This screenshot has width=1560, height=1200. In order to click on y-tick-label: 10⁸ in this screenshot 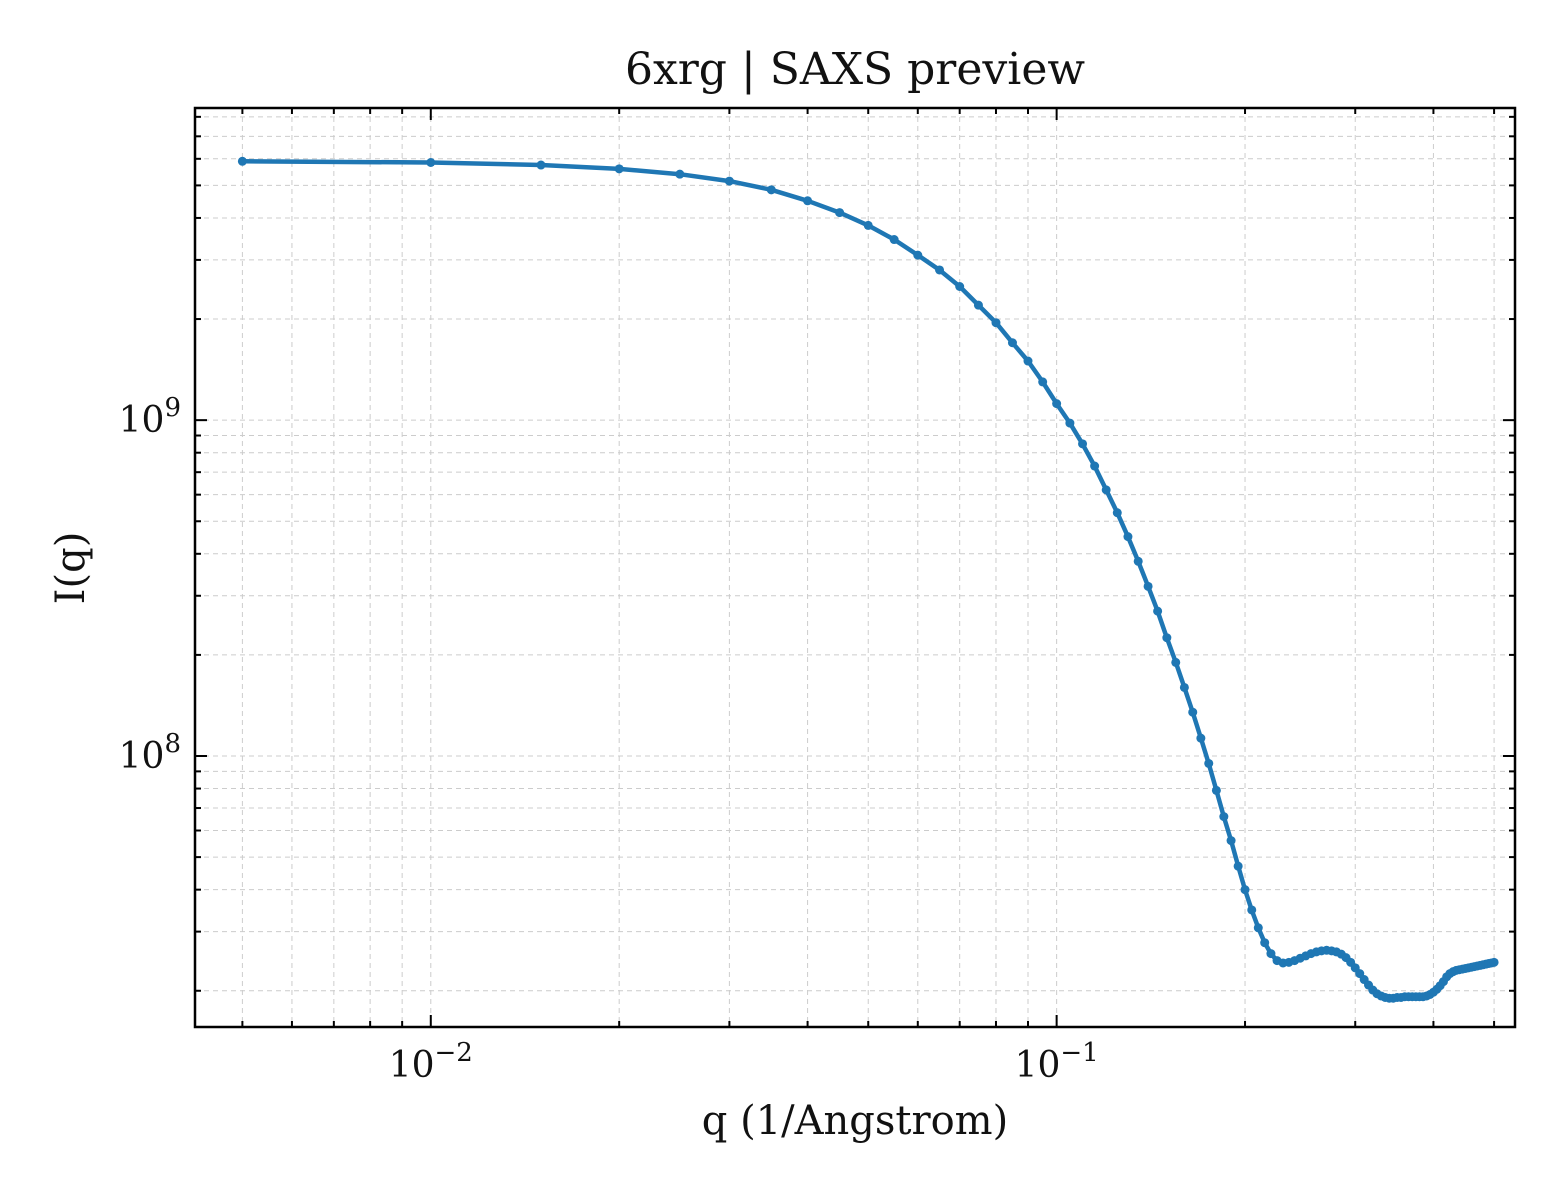, I will do `click(150, 753)`.